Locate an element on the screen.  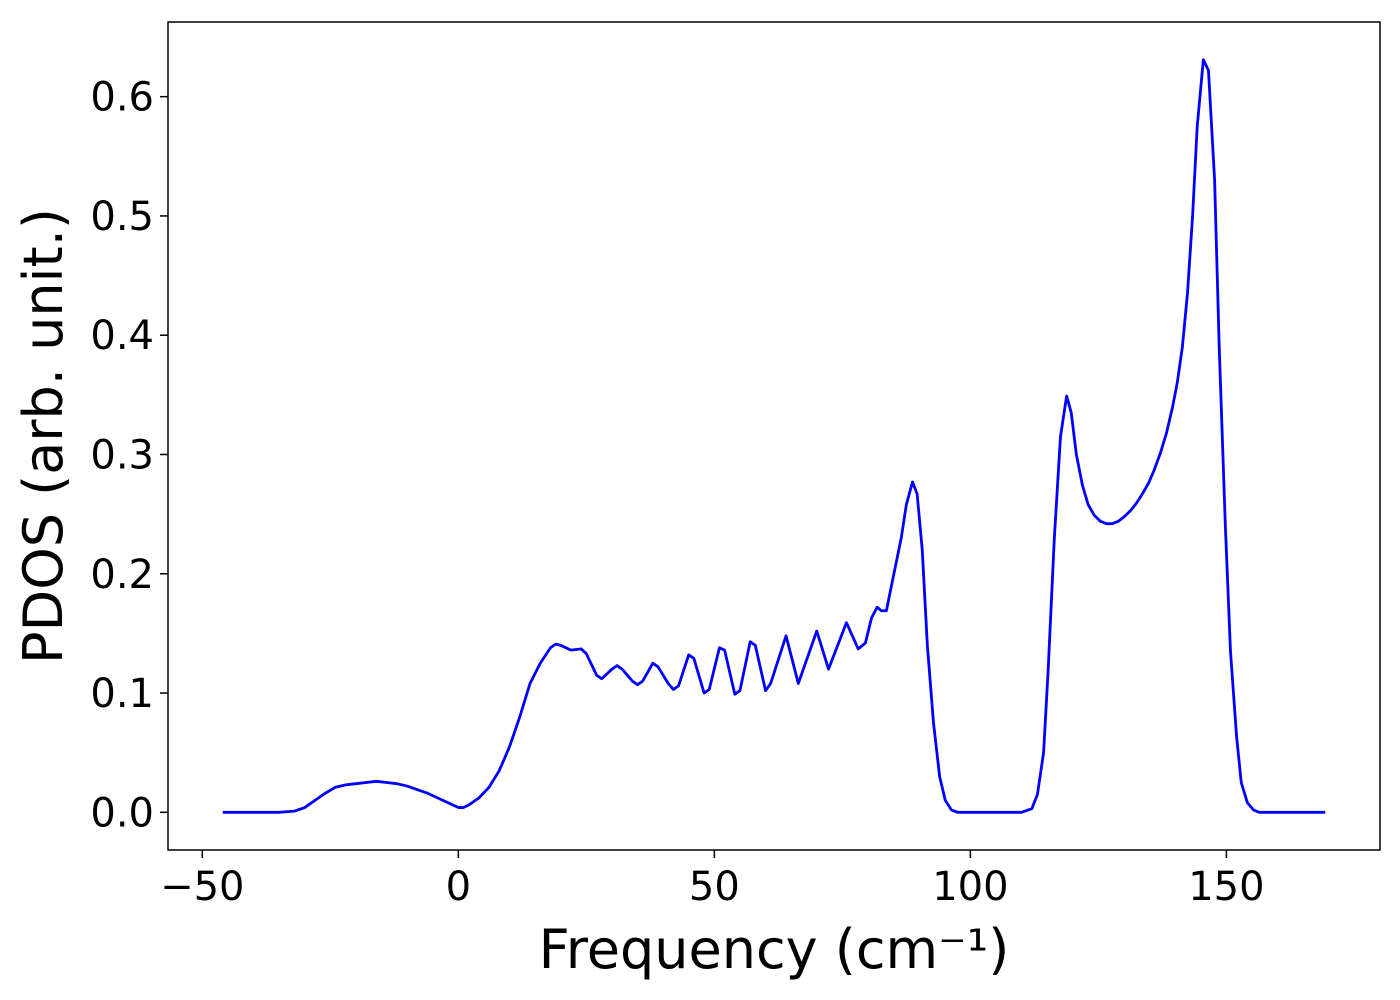
y-tick-label: 0.1 is located at coordinates (122, 694).